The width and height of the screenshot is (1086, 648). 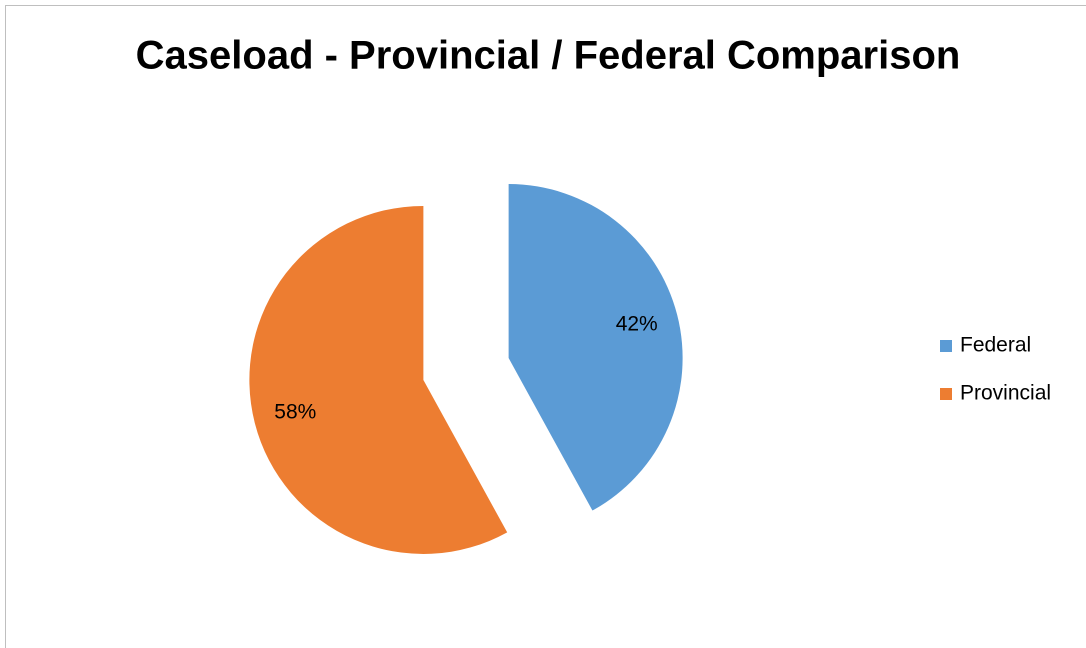 I want to click on legend-label: Provincial, so click(x=1005, y=393).